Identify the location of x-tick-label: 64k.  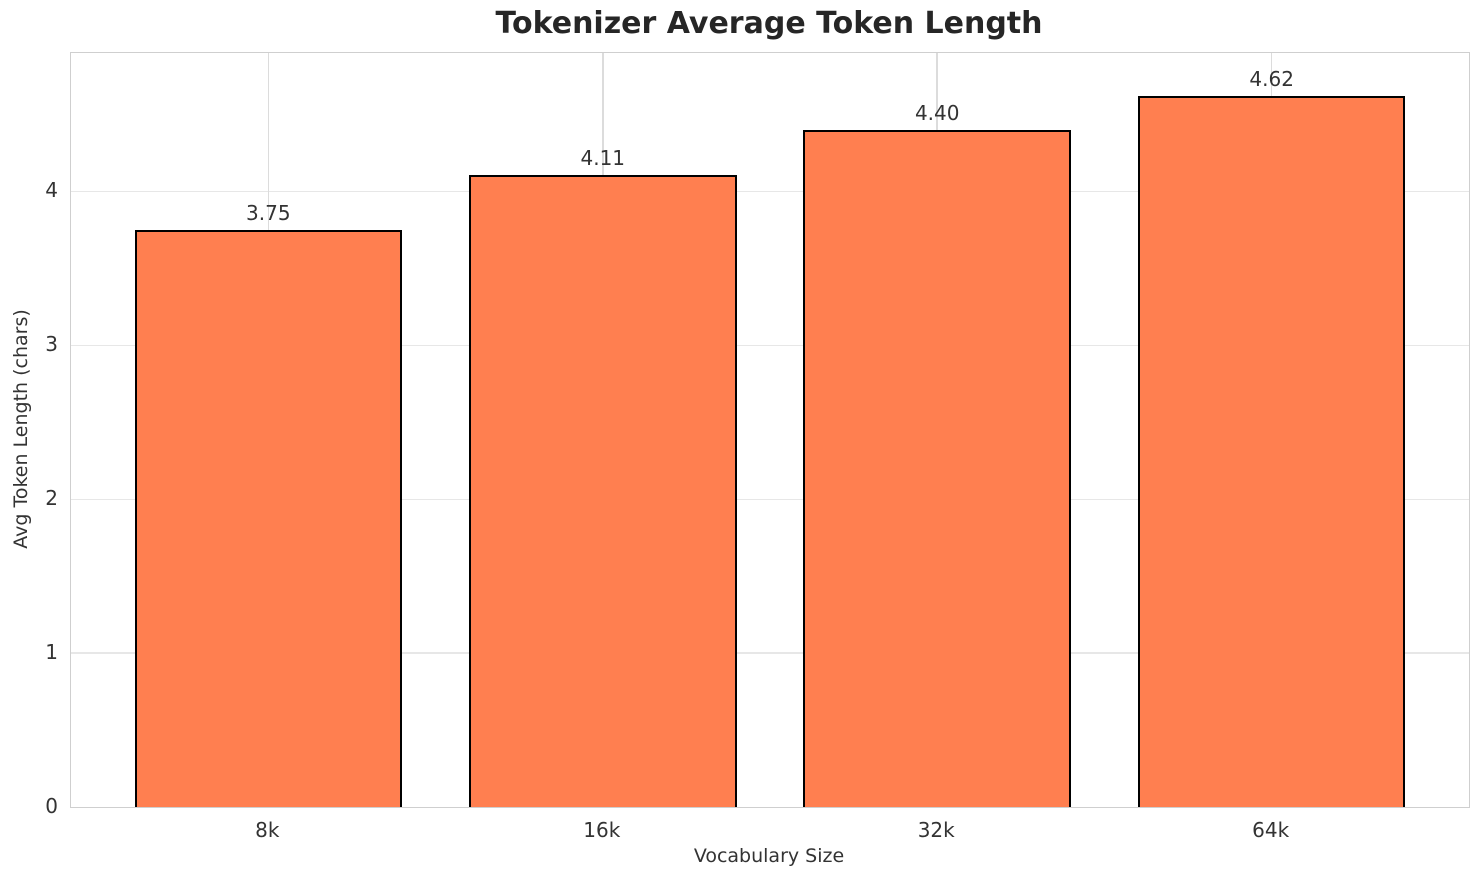
(1271, 830).